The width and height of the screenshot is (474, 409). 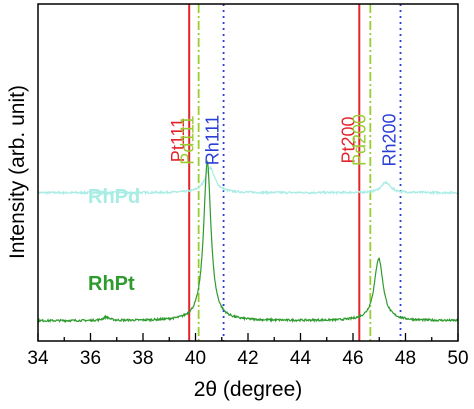 I want to click on x-tick-label: 50, so click(x=457, y=358).